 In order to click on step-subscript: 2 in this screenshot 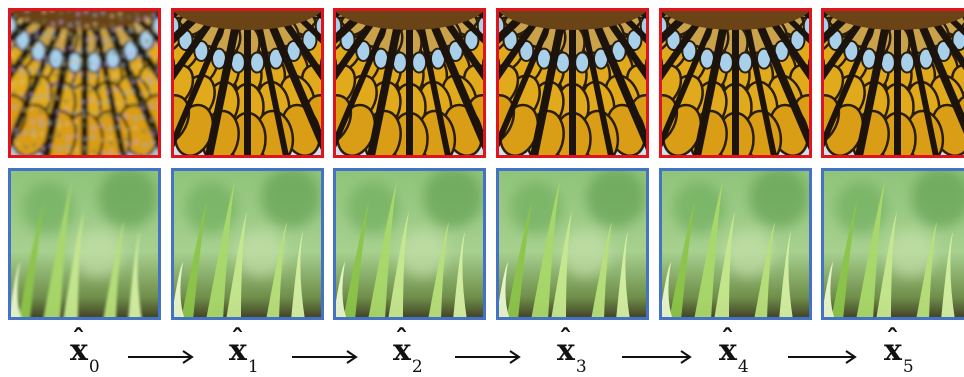, I will do `click(417, 367)`.